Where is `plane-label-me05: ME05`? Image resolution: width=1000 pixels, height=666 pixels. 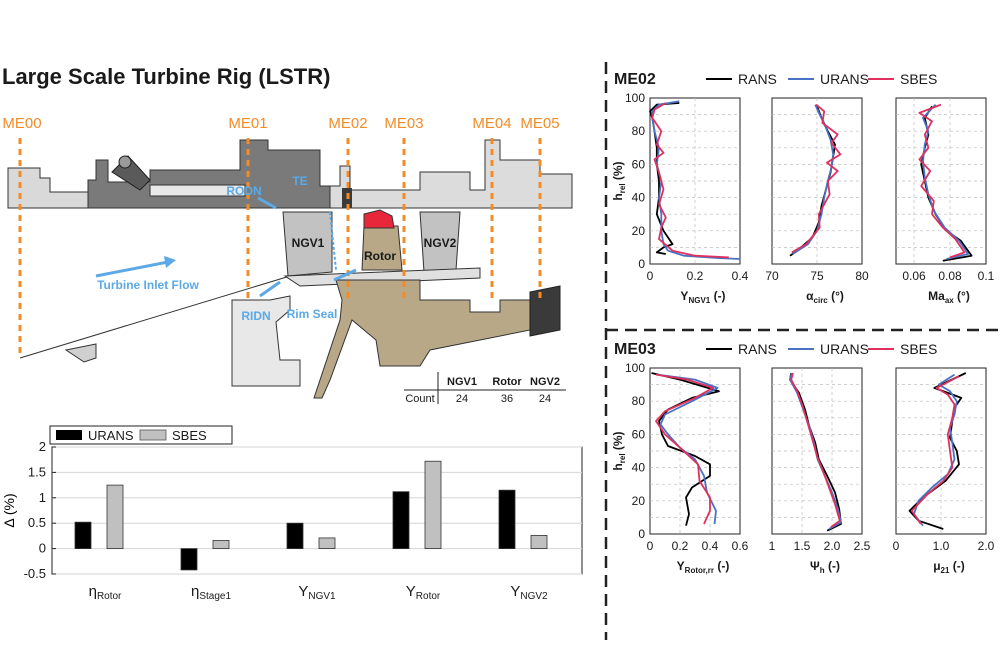
plane-label-me05: ME05 is located at coordinates (539, 123).